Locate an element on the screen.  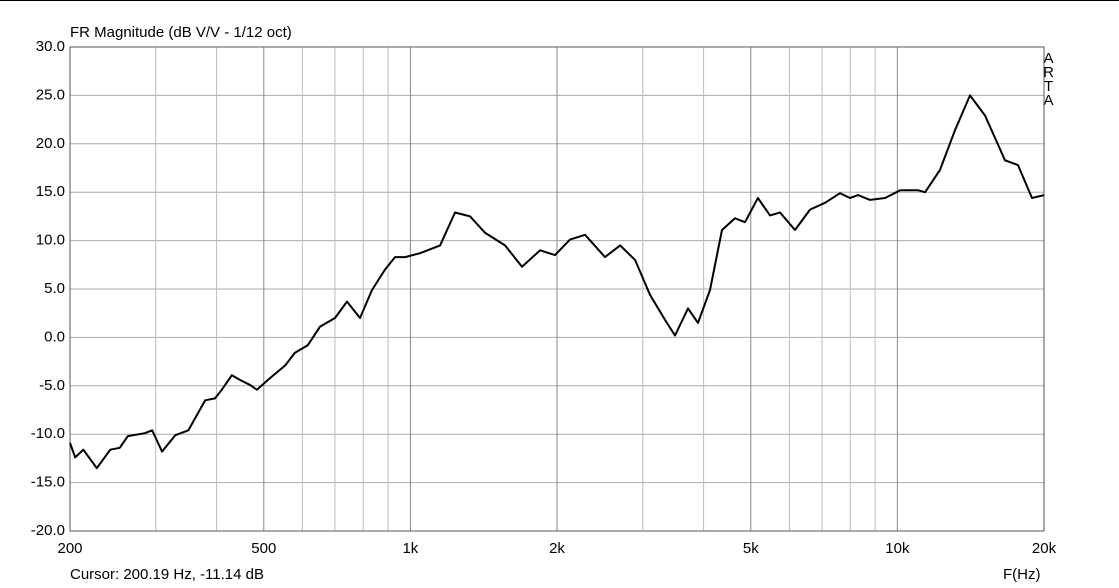
y-tick-label: 25.0 is located at coordinates (50, 94).